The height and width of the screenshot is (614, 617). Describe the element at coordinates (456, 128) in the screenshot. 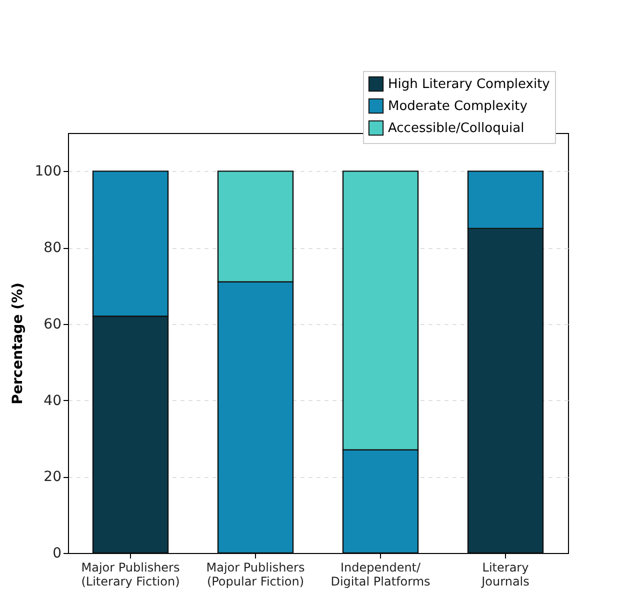

I see `legend-label: Accessible/Colloquial` at that location.